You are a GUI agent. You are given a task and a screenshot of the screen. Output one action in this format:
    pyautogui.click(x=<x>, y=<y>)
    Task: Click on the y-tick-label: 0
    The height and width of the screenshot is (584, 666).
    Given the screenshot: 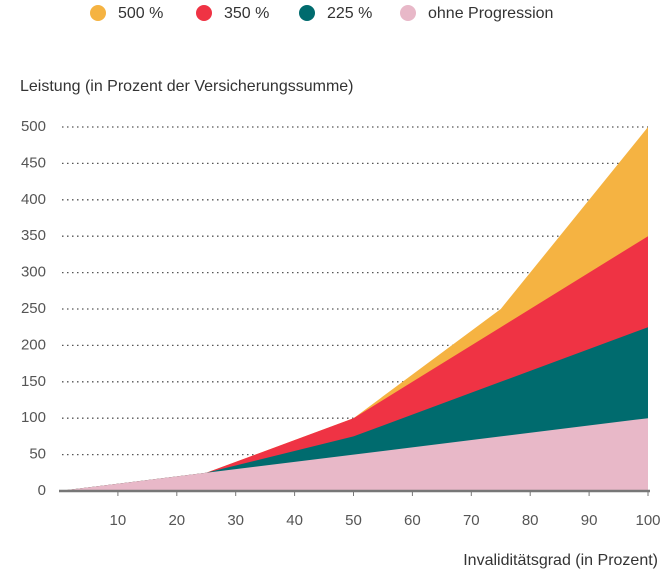 What is the action you would take?
    pyautogui.click(x=42, y=490)
    